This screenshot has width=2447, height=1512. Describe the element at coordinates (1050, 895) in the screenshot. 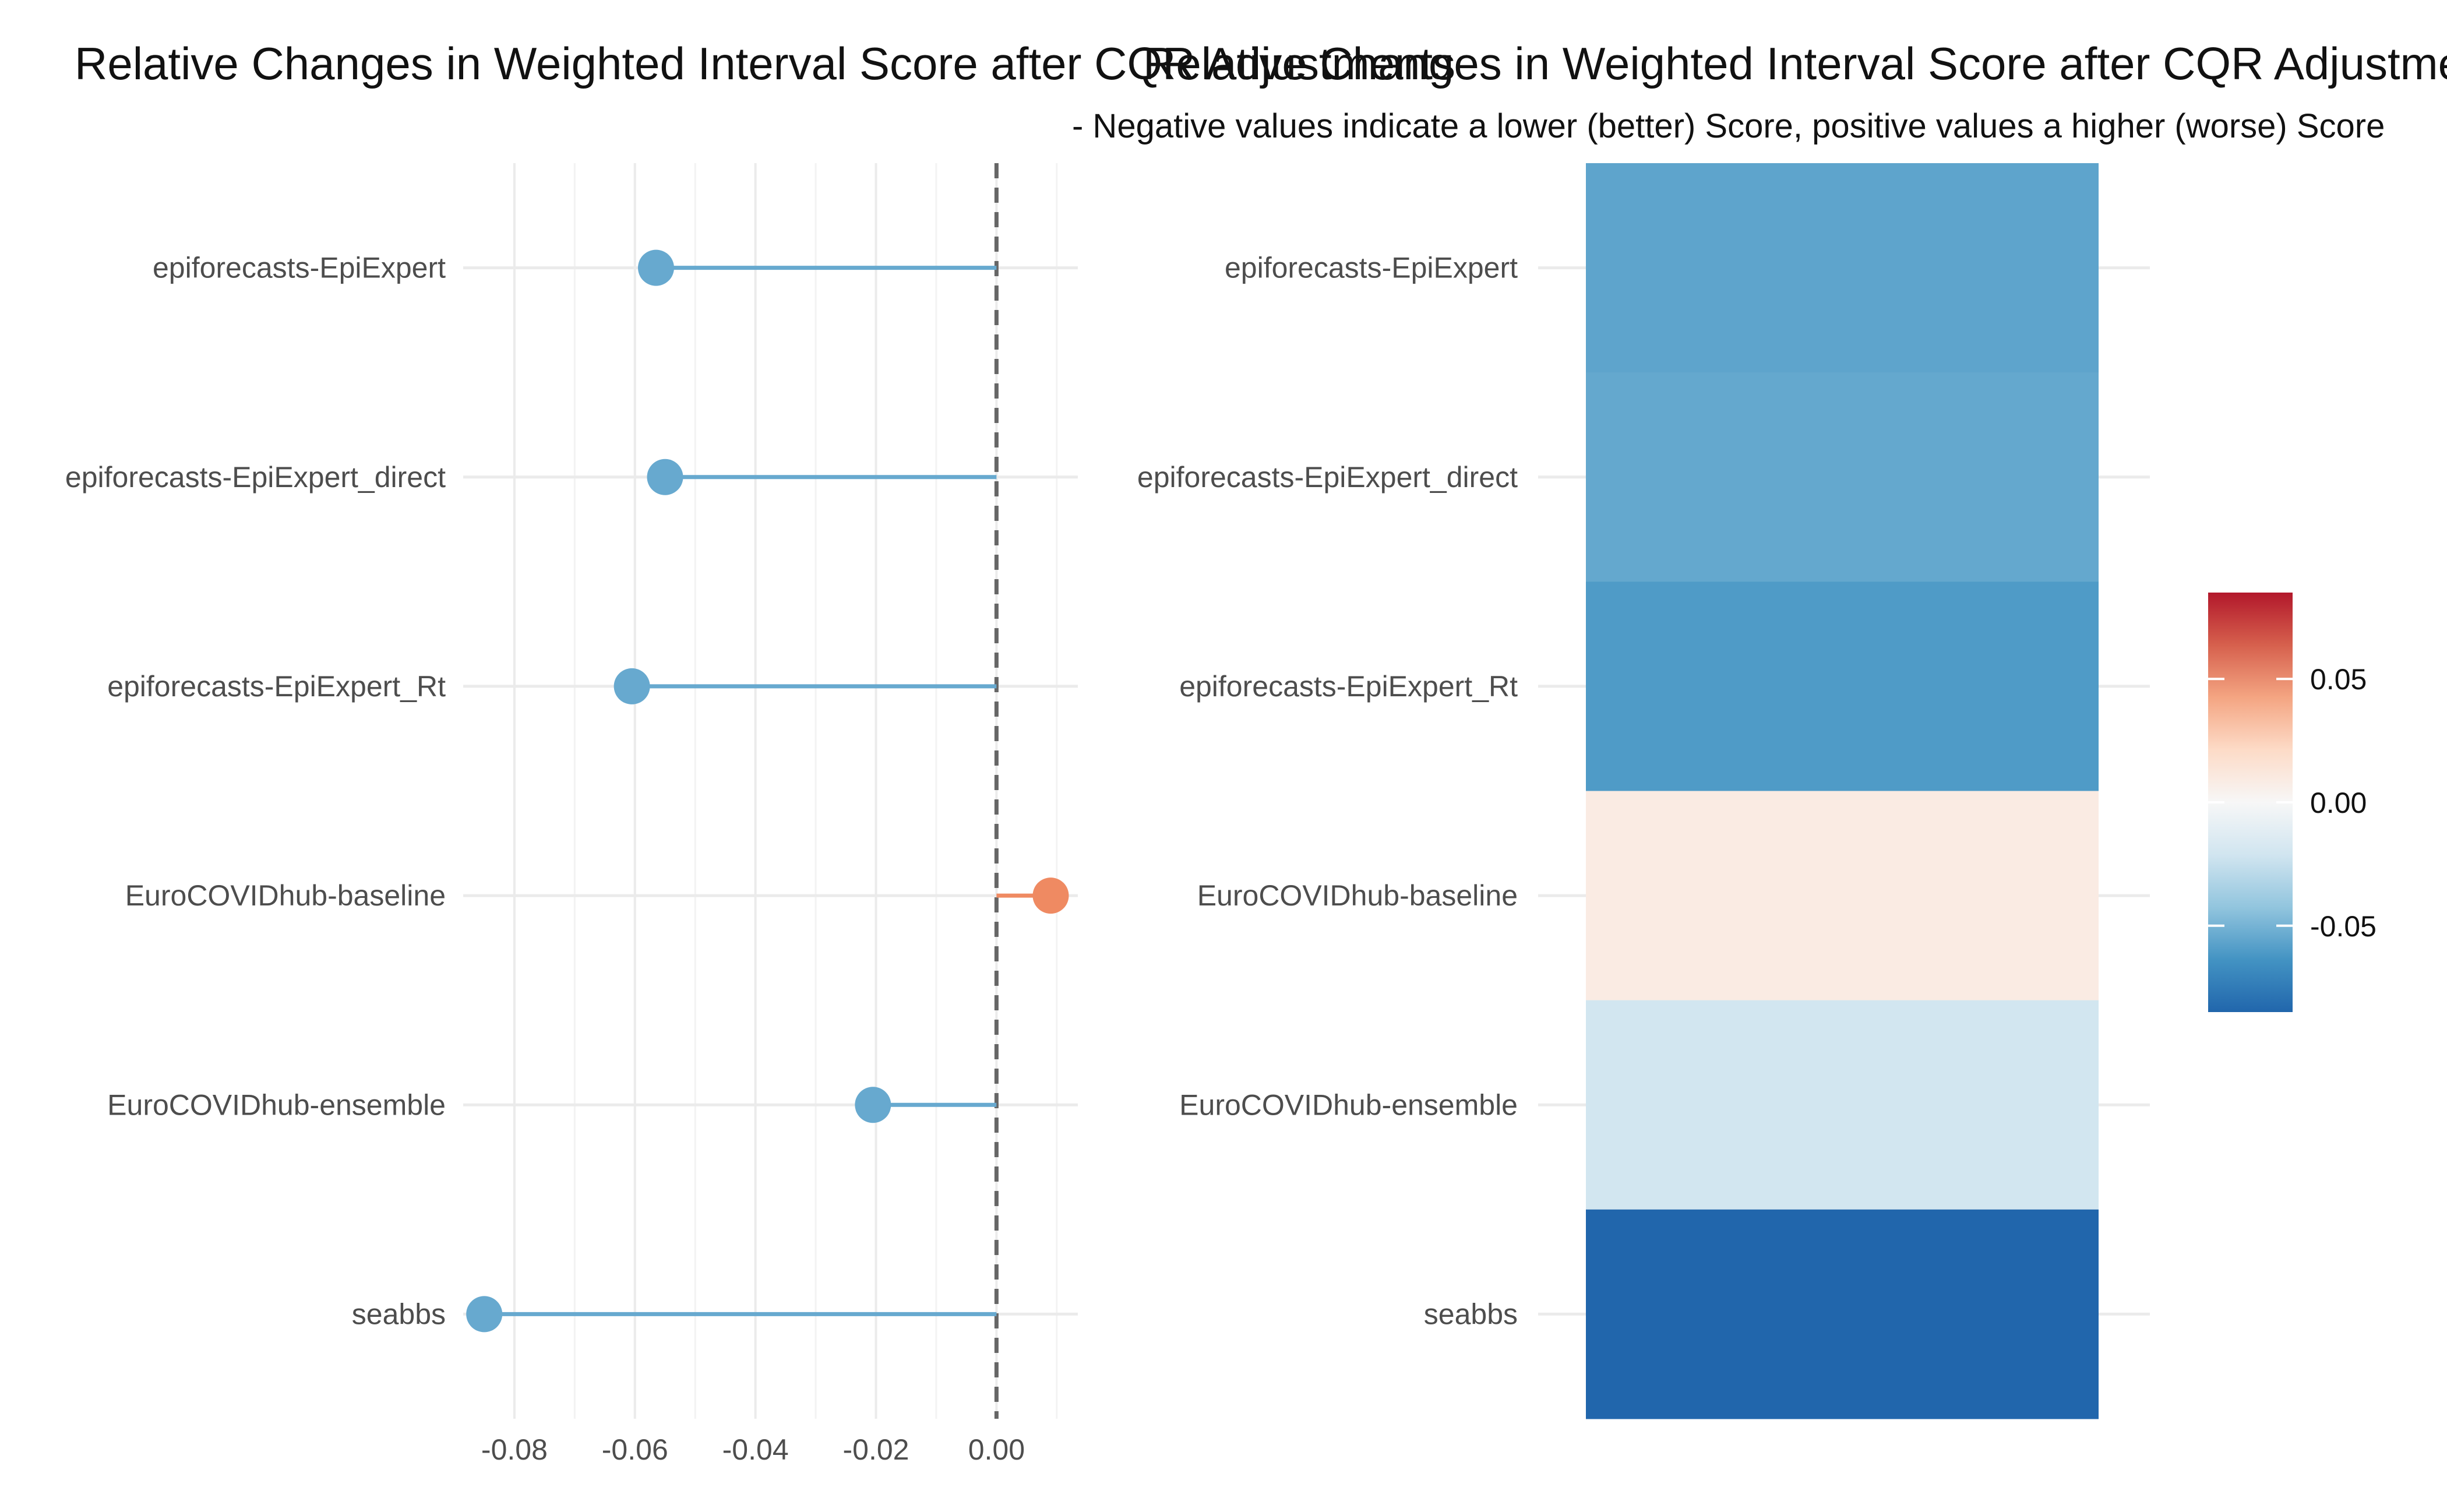

I see `lollipop-point-eurocovidhub-baseline` at that location.